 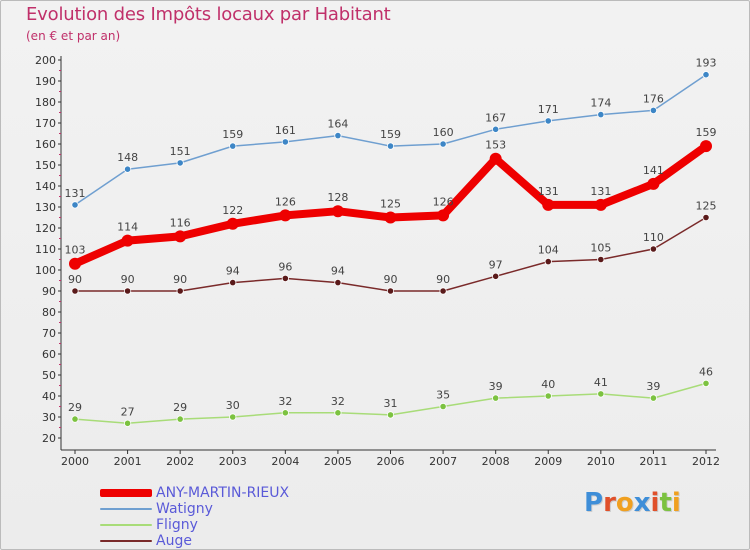 I want to click on data-label: 29, so click(x=75, y=407).